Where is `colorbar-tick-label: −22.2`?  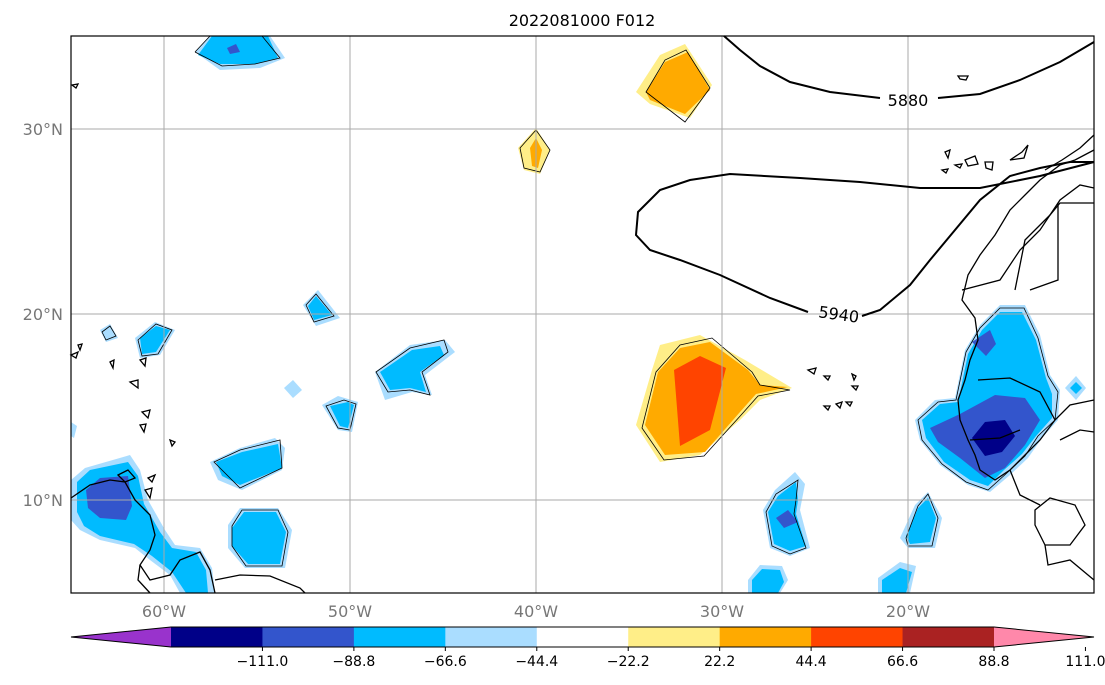 colorbar-tick-label: −22.2 is located at coordinates (628, 662).